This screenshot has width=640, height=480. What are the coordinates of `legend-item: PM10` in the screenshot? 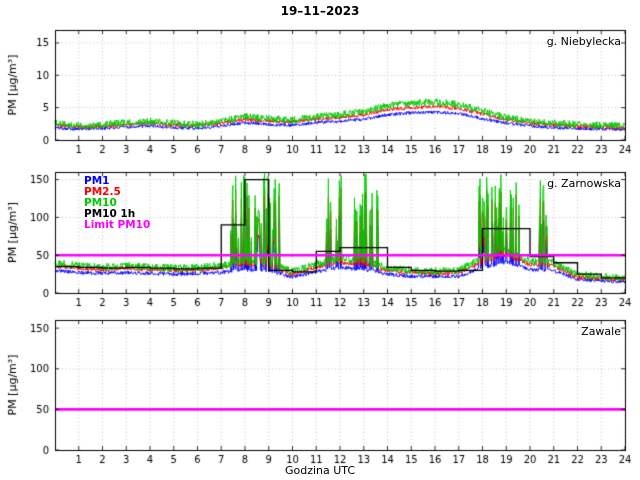 It's located at (100, 203).